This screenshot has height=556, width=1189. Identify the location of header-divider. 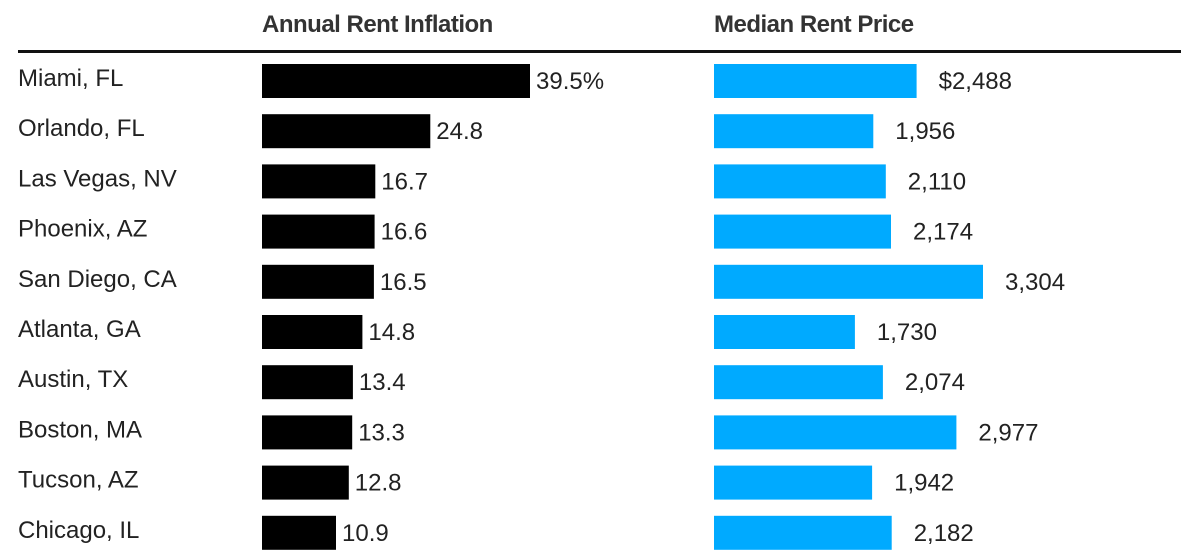
(599, 51).